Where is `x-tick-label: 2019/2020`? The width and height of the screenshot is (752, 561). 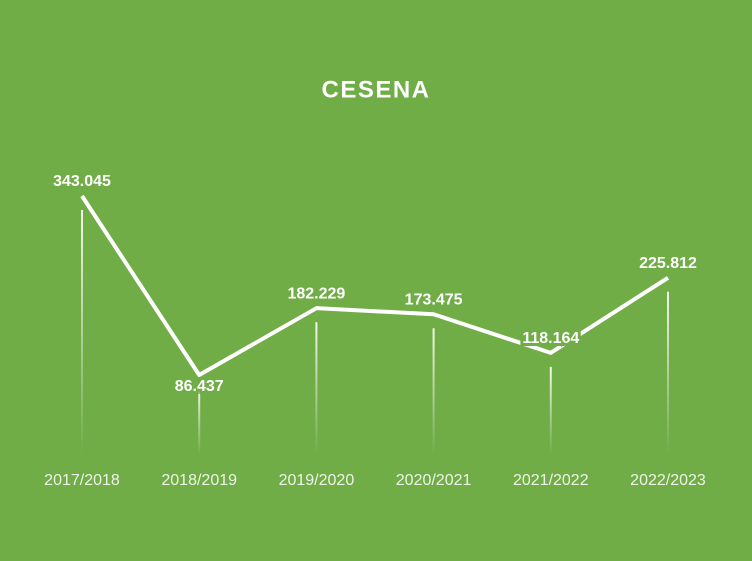
x-tick-label: 2019/2020 is located at coordinates (317, 480).